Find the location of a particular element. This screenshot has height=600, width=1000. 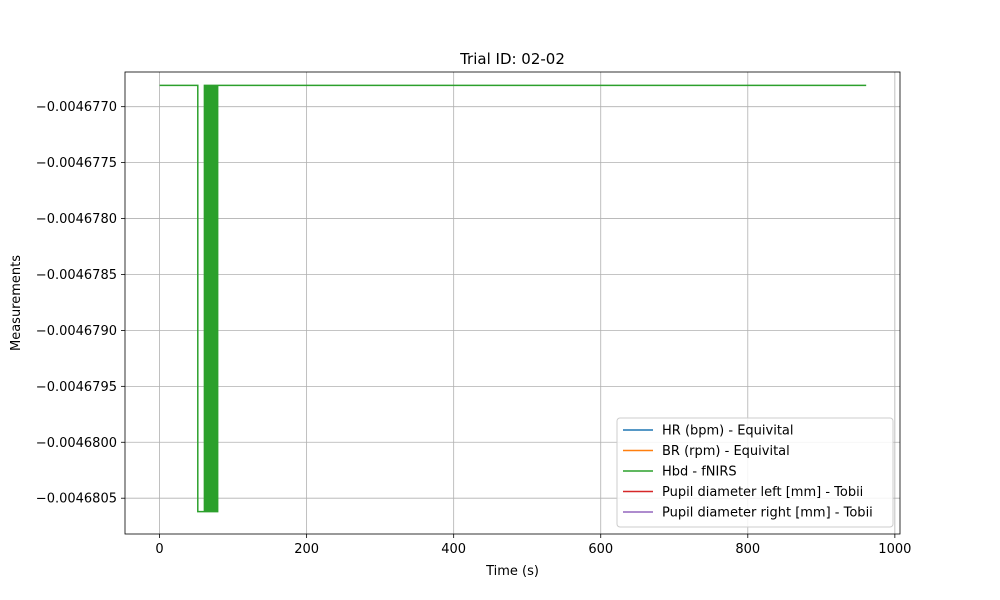

y-axis-title: Measurements is located at coordinates (16, 303).